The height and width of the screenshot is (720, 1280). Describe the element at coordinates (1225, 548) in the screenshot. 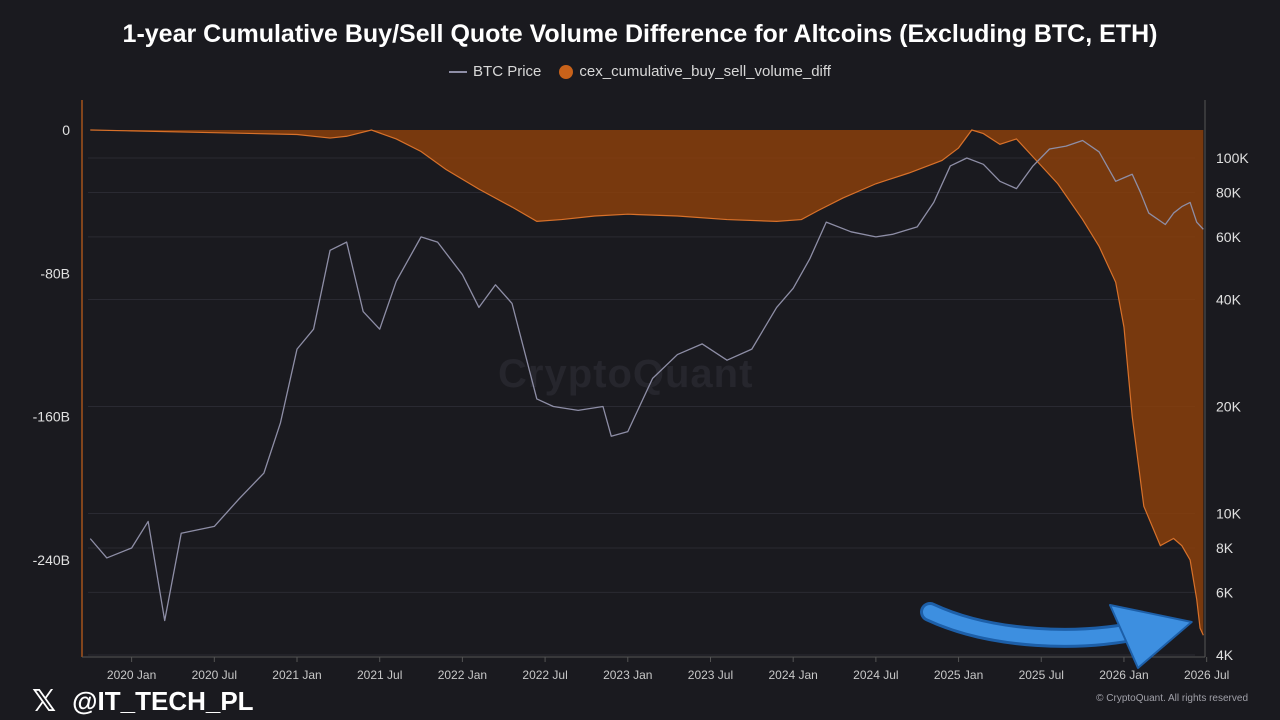

I see `right-tick-label: 8K` at that location.